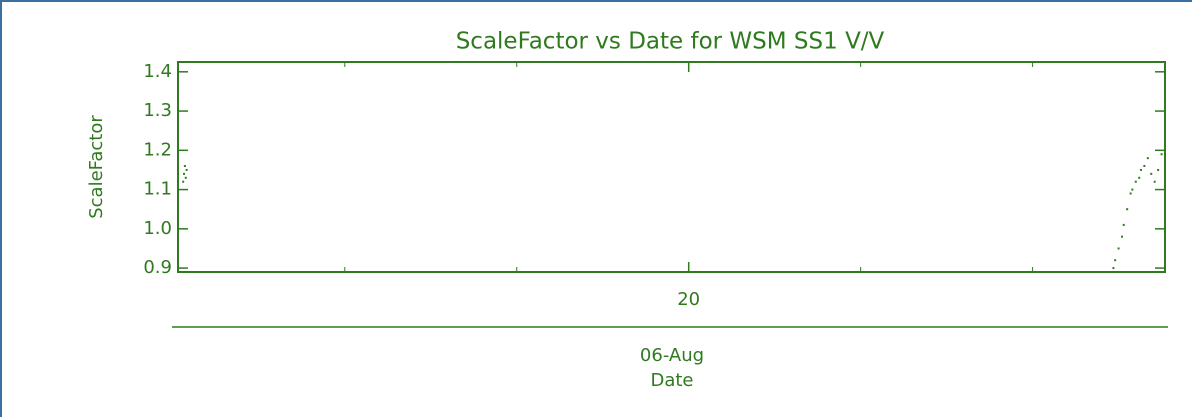  Describe the element at coordinates (157, 228) in the screenshot. I see `y-tick-label: 1.0` at that location.